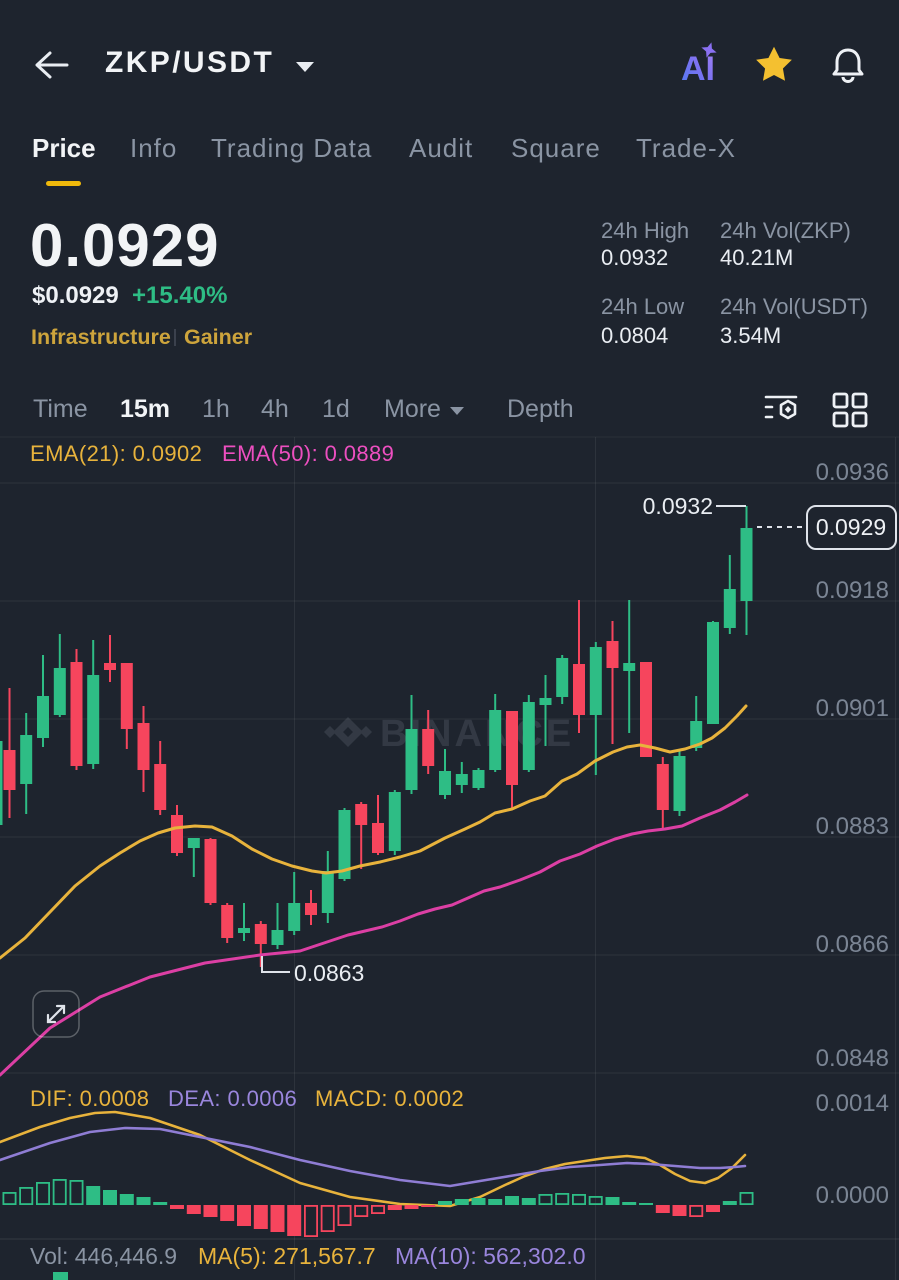  What do you see at coordinates (852, 1103) in the screenshot?
I see `svg-text: 0.0014` at bounding box center [852, 1103].